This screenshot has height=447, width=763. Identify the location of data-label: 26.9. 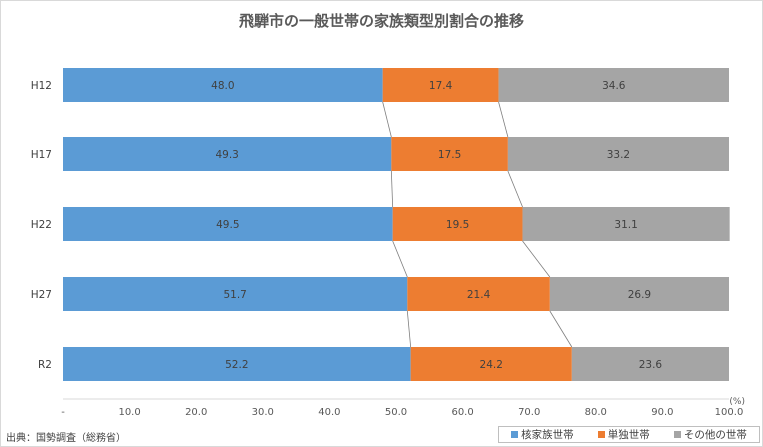
(639, 295).